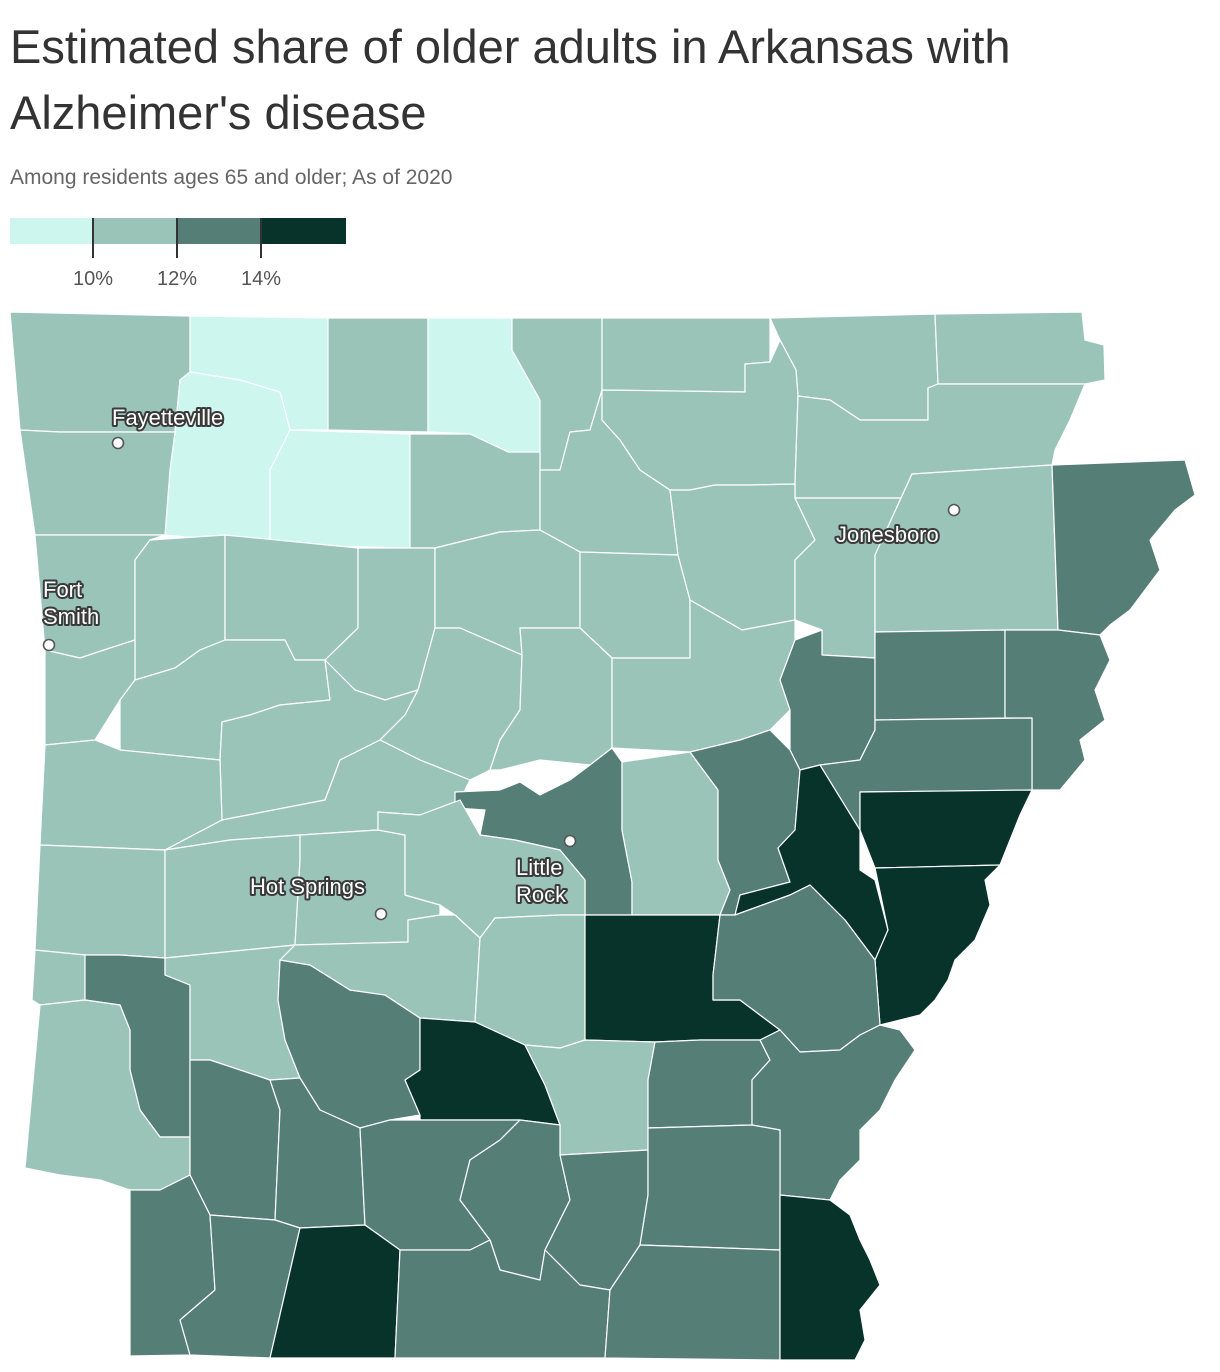 Image resolution: width=1220 pixels, height=1372 pixels. I want to click on city-label-hot-springs: Hot Springs, so click(307, 886).